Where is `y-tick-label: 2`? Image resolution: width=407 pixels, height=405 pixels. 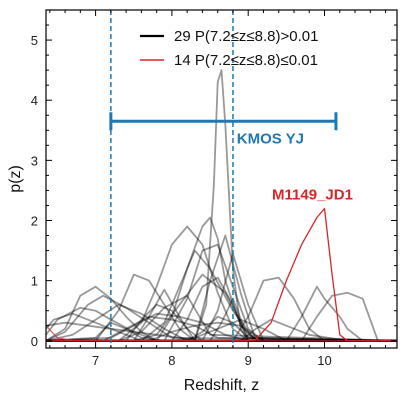
y-tick-label: 2 is located at coordinates (34, 220).